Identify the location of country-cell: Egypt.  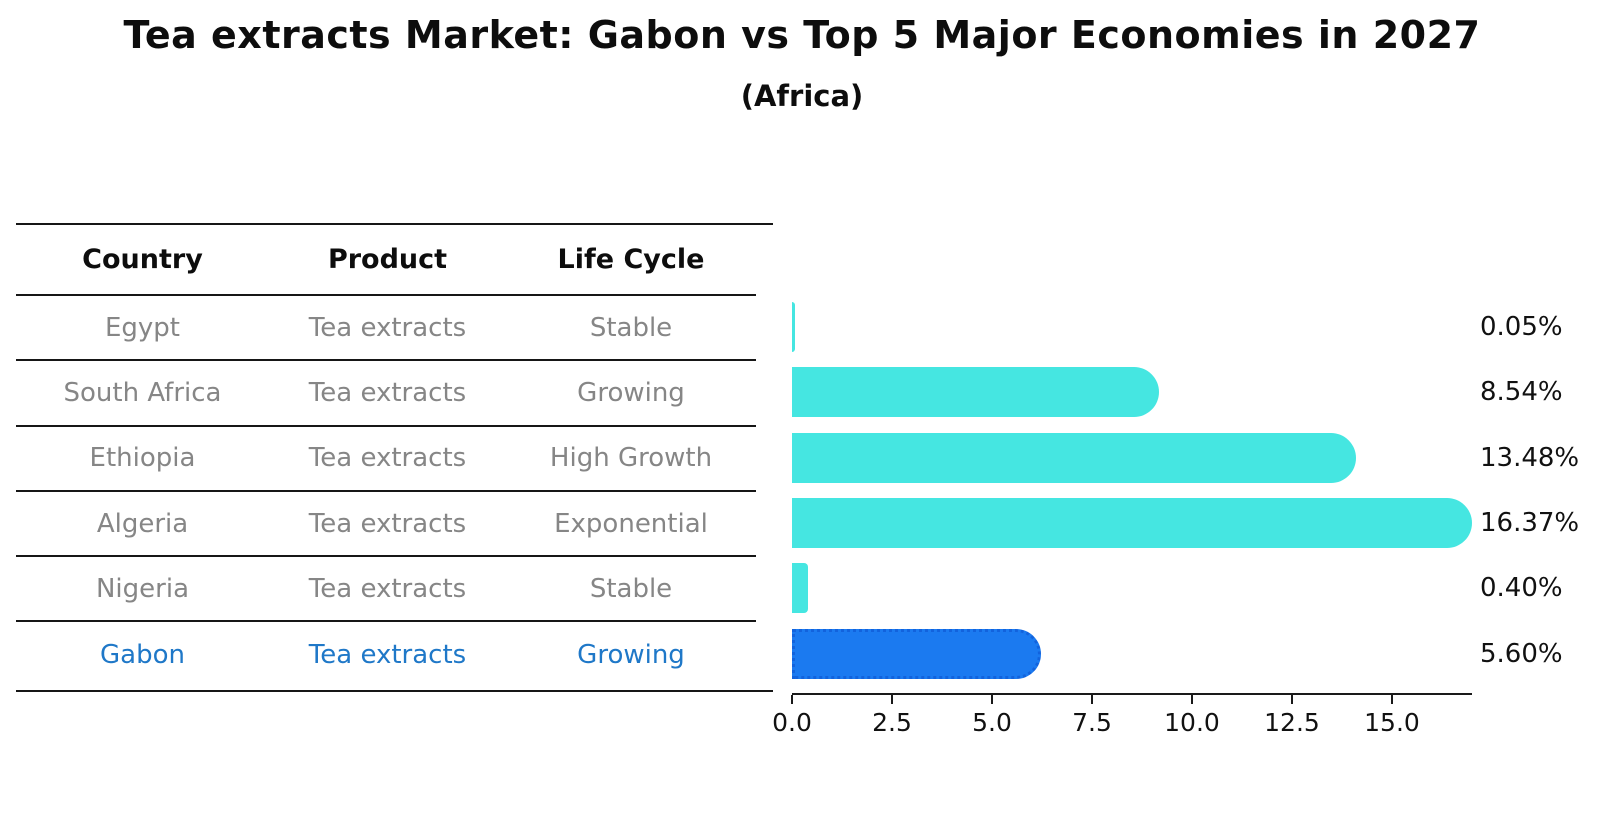
(142, 327).